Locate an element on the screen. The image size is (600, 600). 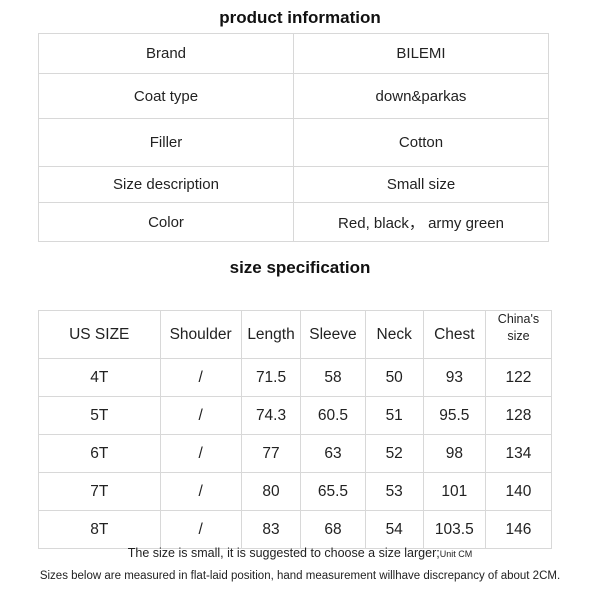
size-cell: 8T is located at coordinates (99, 529).